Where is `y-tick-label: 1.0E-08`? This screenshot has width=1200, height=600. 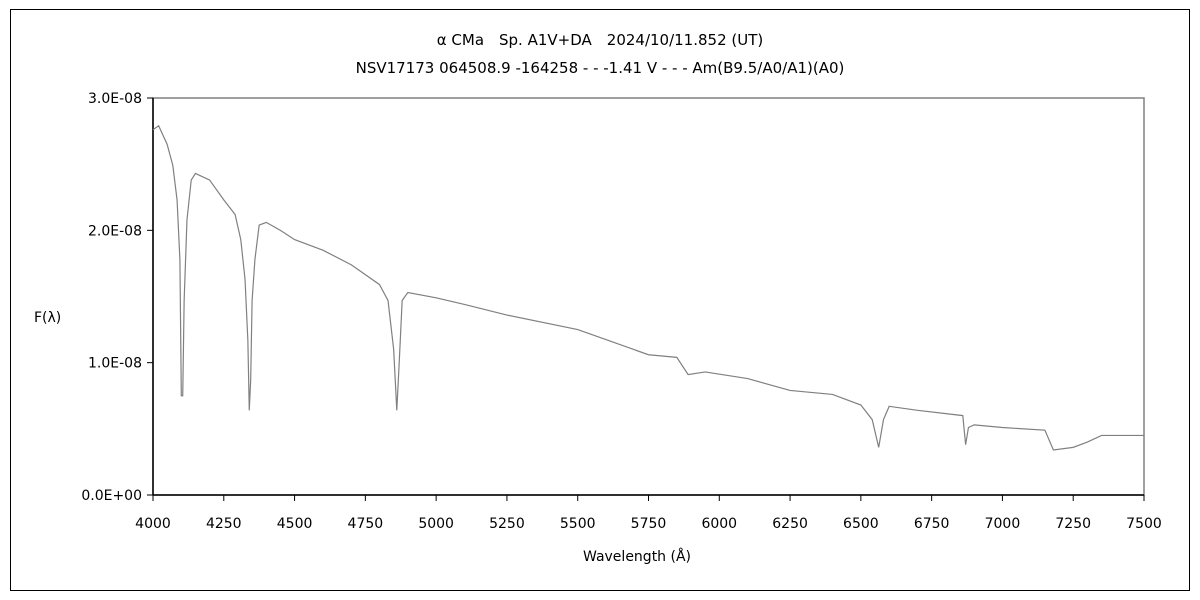
y-tick-label: 1.0E-08 is located at coordinates (115, 364).